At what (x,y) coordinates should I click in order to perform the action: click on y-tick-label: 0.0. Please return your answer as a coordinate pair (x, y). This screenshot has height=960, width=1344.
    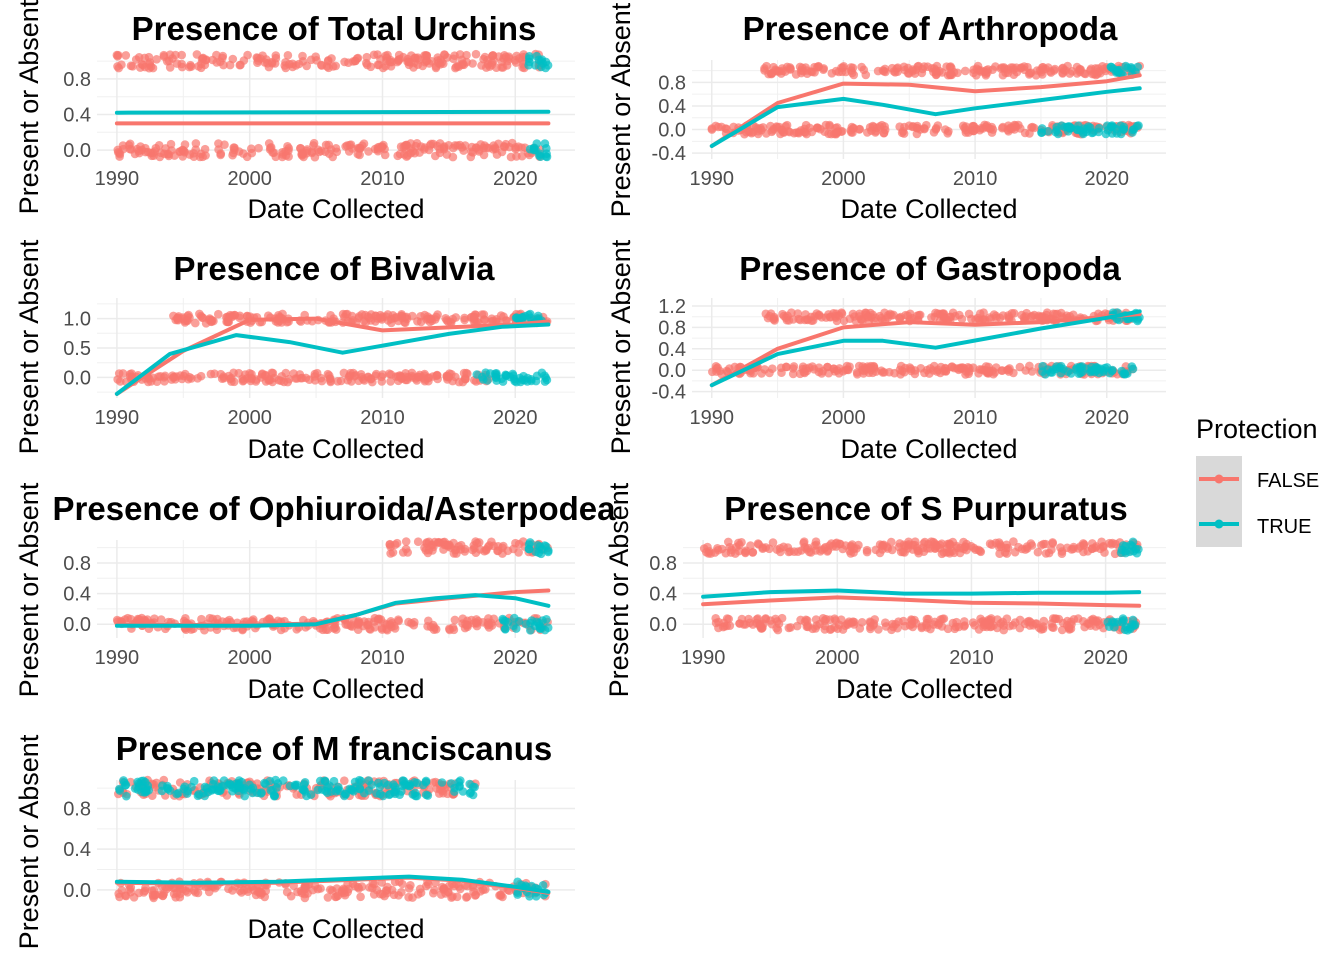
    Looking at the image, I should click on (77, 378).